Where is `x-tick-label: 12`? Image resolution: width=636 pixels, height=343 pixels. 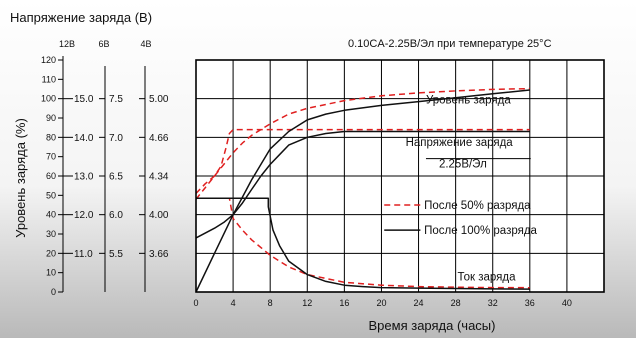
x-tick-label: 12 is located at coordinates (307, 303).